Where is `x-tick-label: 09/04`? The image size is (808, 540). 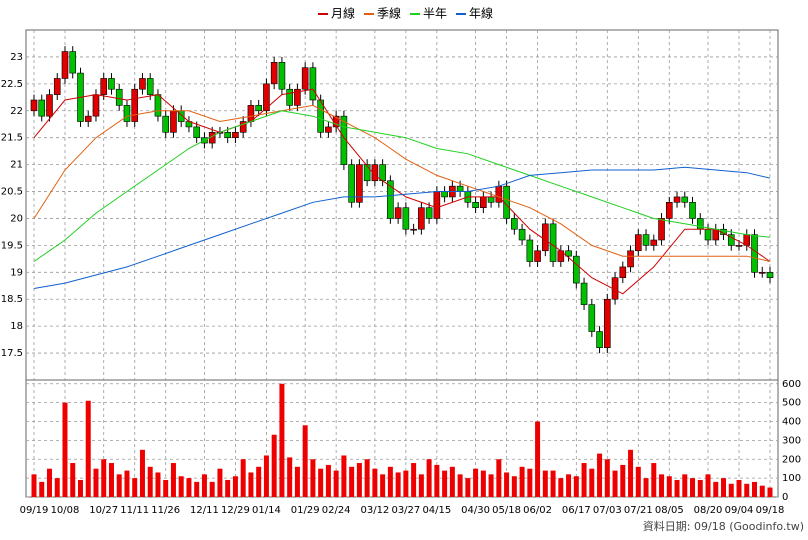 x-tick-label: 09/04 is located at coordinates (739, 510).